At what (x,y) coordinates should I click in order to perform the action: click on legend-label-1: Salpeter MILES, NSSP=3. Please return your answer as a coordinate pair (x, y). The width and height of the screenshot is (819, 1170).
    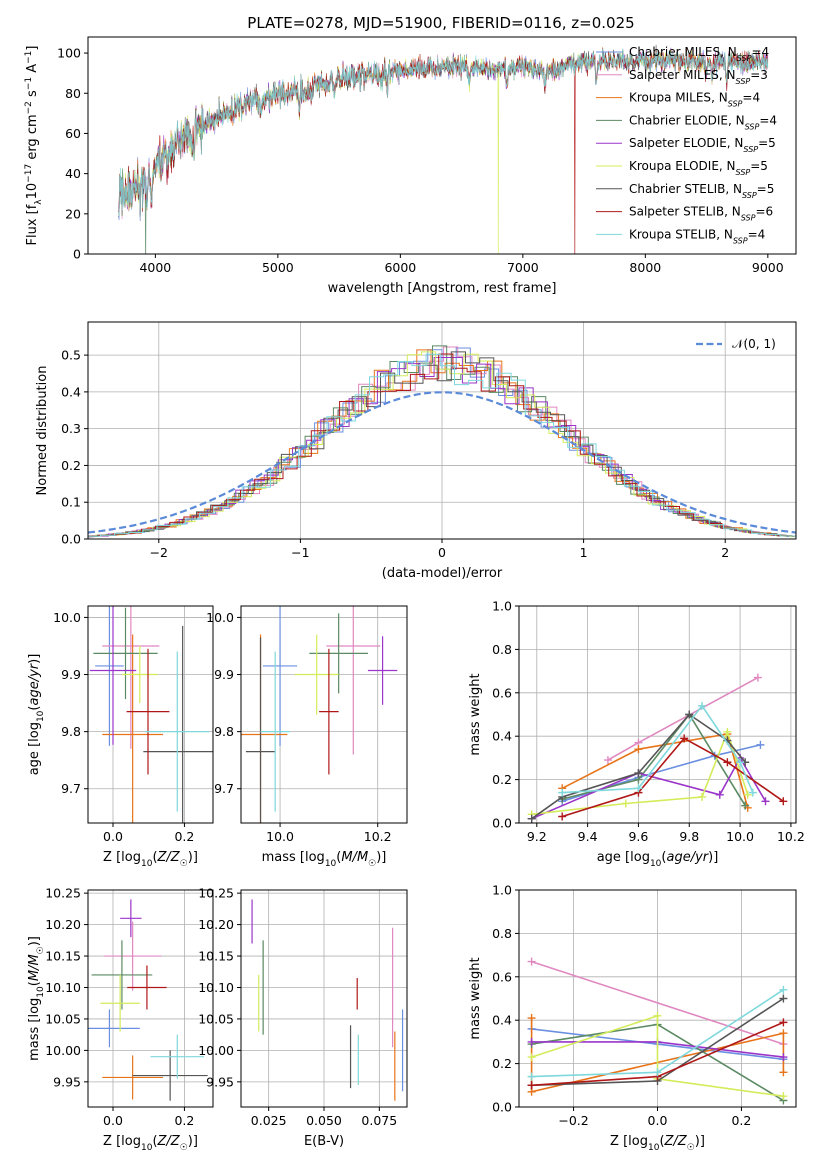
    Looking at the image, I should click on (698, 77).